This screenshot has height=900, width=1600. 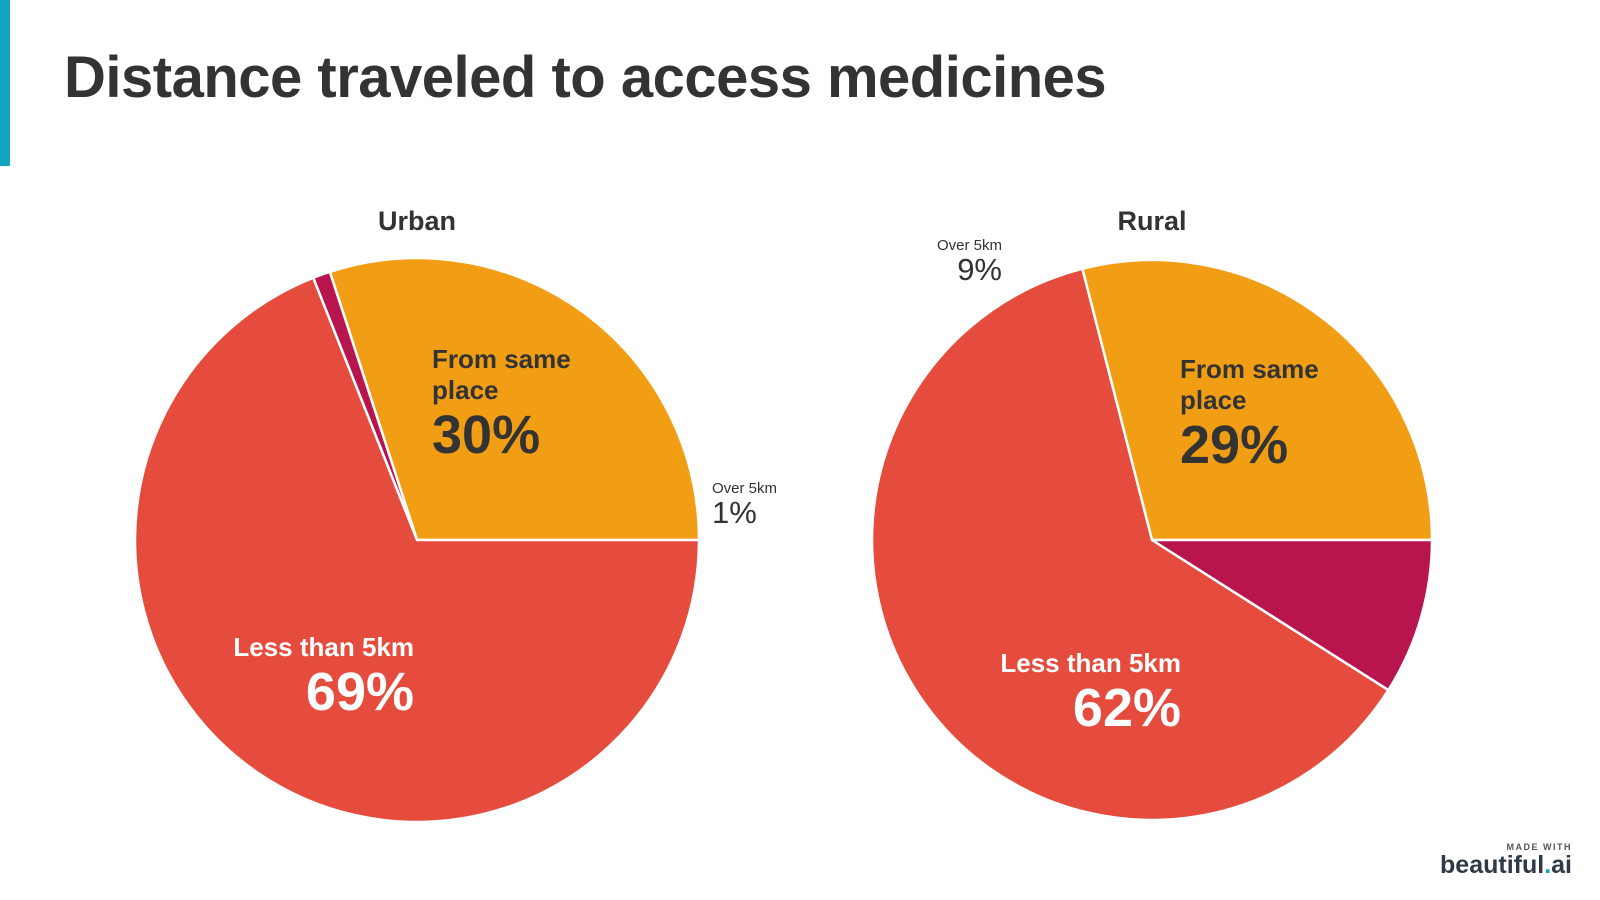 What do you see at coordinates (1257, 400) in the screenshot?
I see `rural-slice-from-same-place` at bounding box center [1257, 400].